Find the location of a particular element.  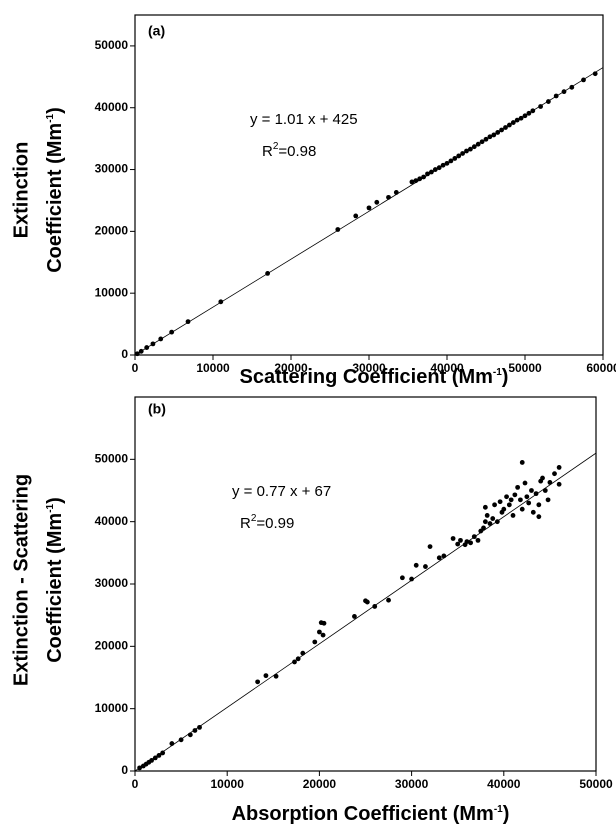

y-axis-label-part: ) is located at coordinates (55, 500).